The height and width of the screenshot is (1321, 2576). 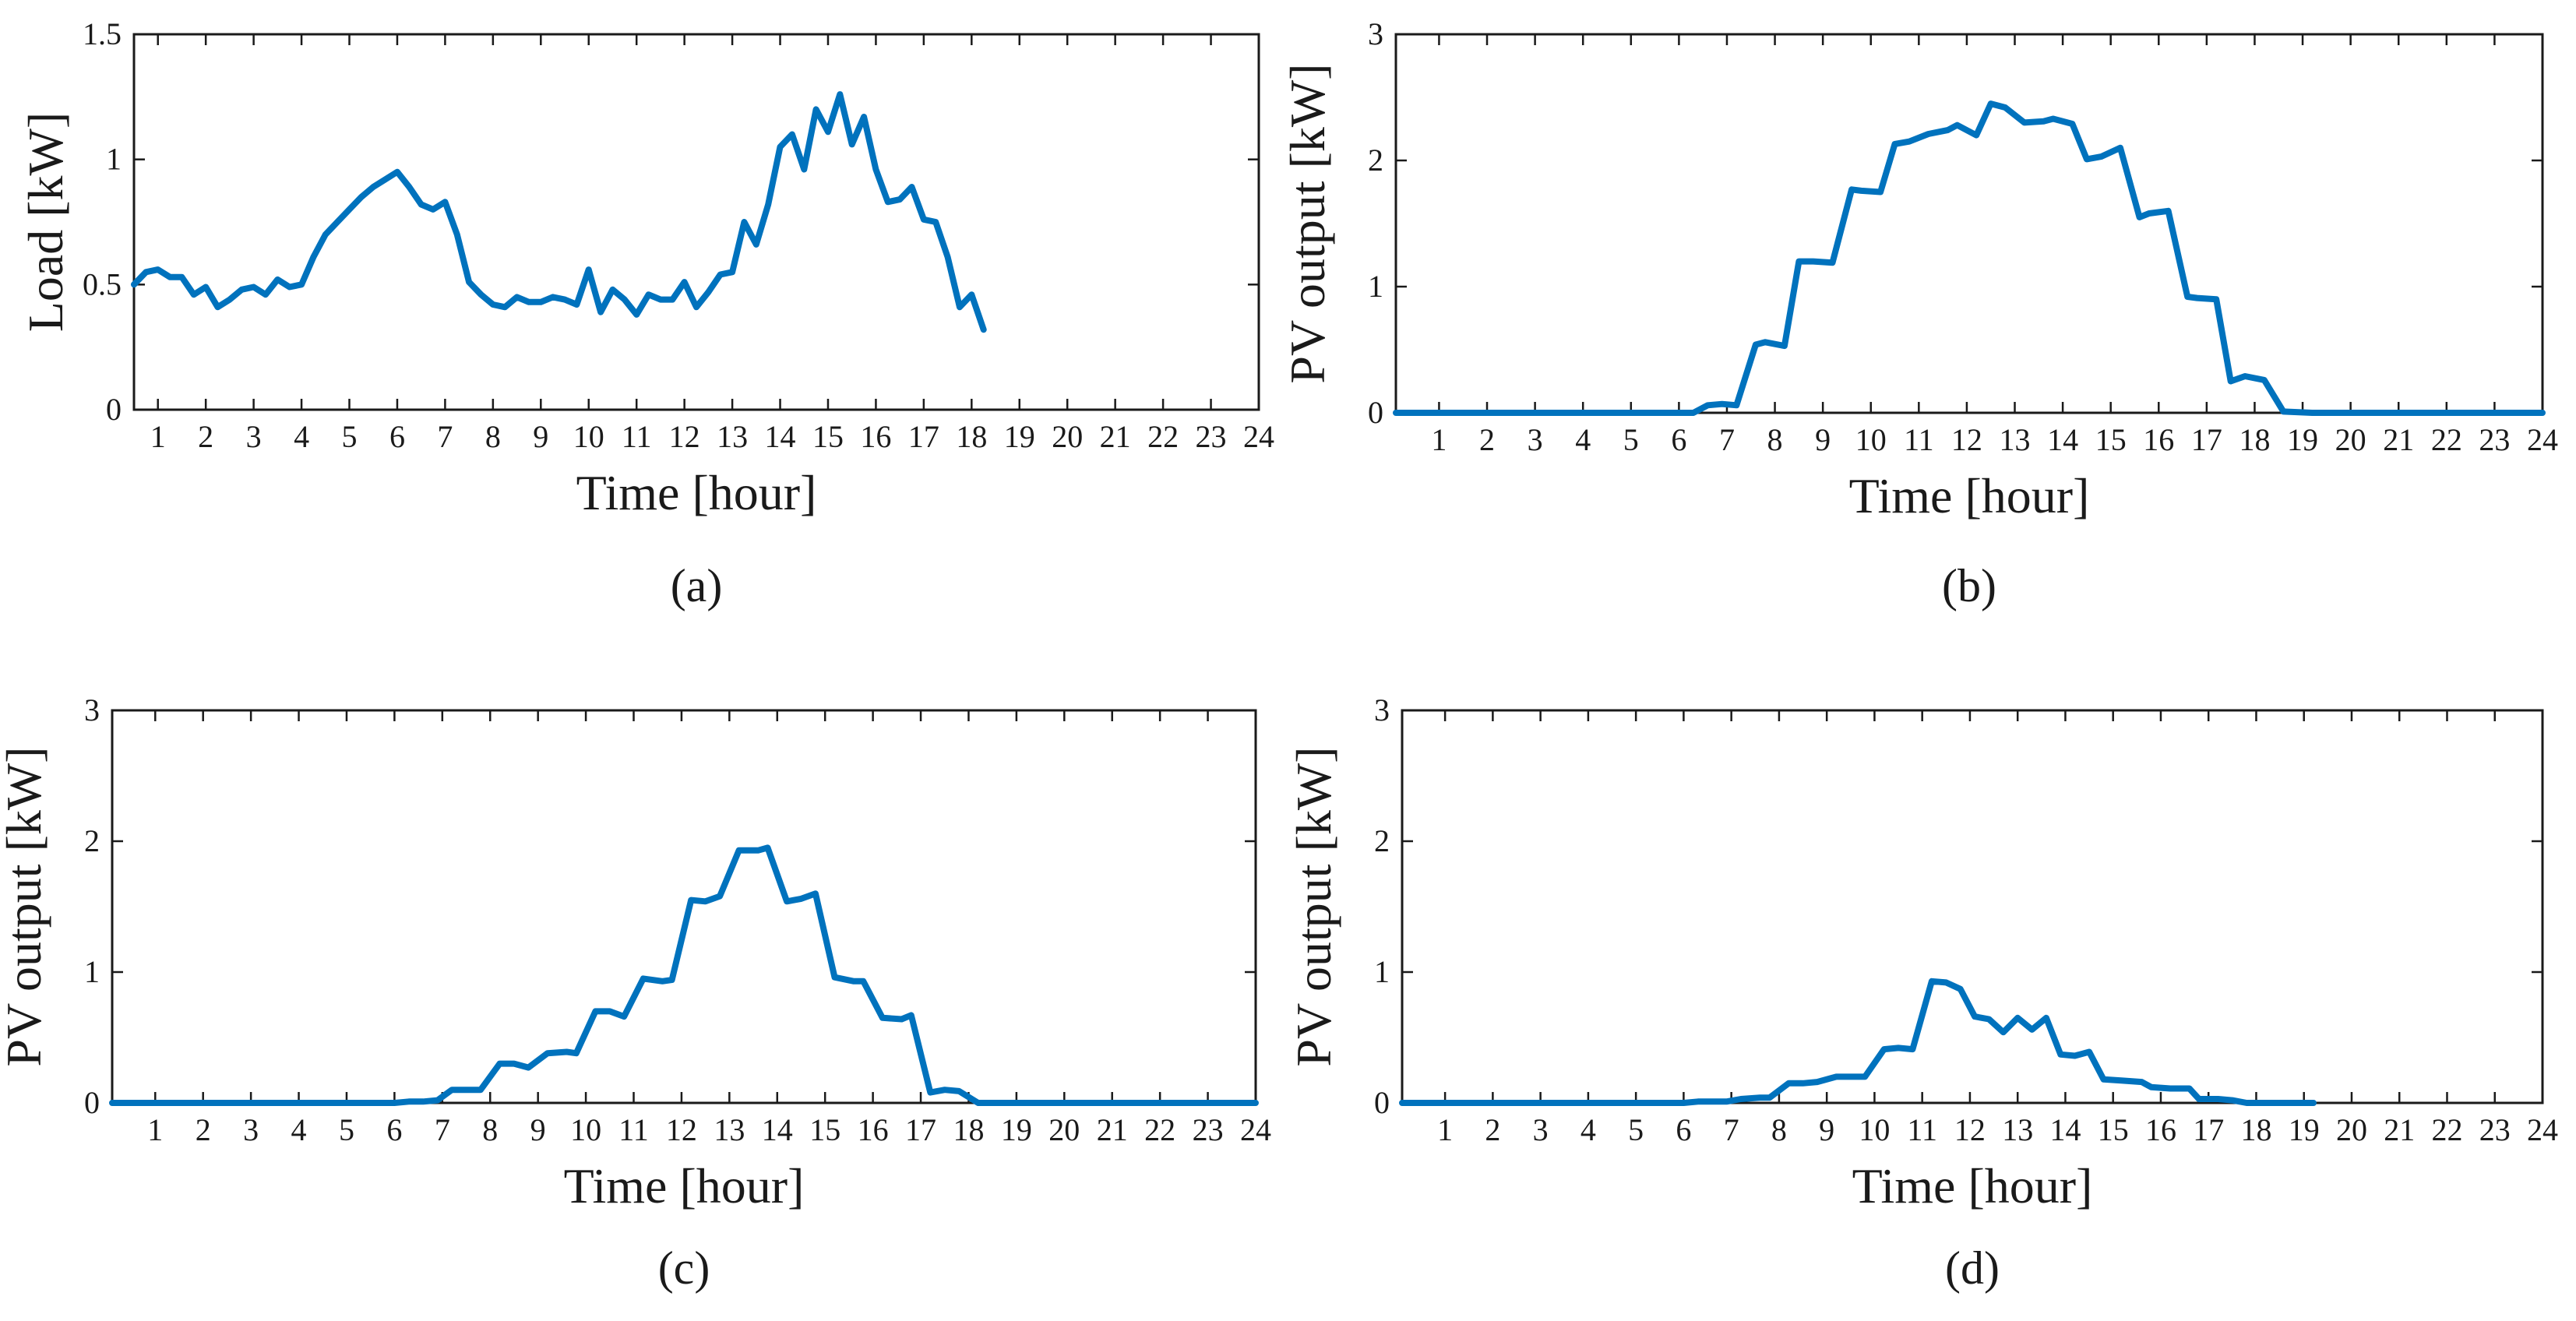 I want to click on y-tick-label: 3, so click(x=92, y=709).